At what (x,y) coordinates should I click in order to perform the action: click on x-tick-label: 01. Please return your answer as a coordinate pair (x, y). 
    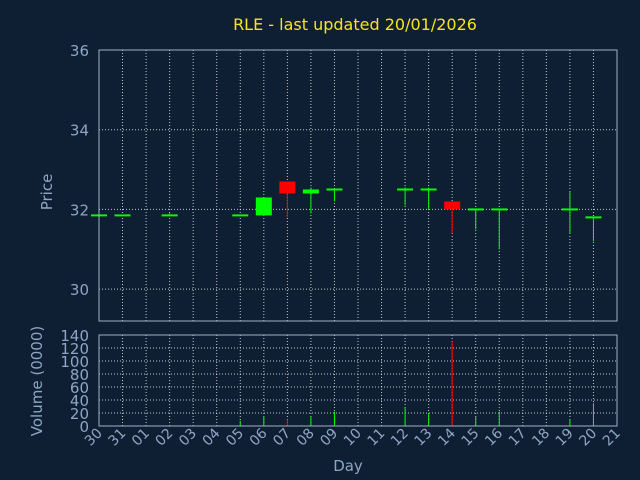
    Looking at the image, I should click on (141, 438).